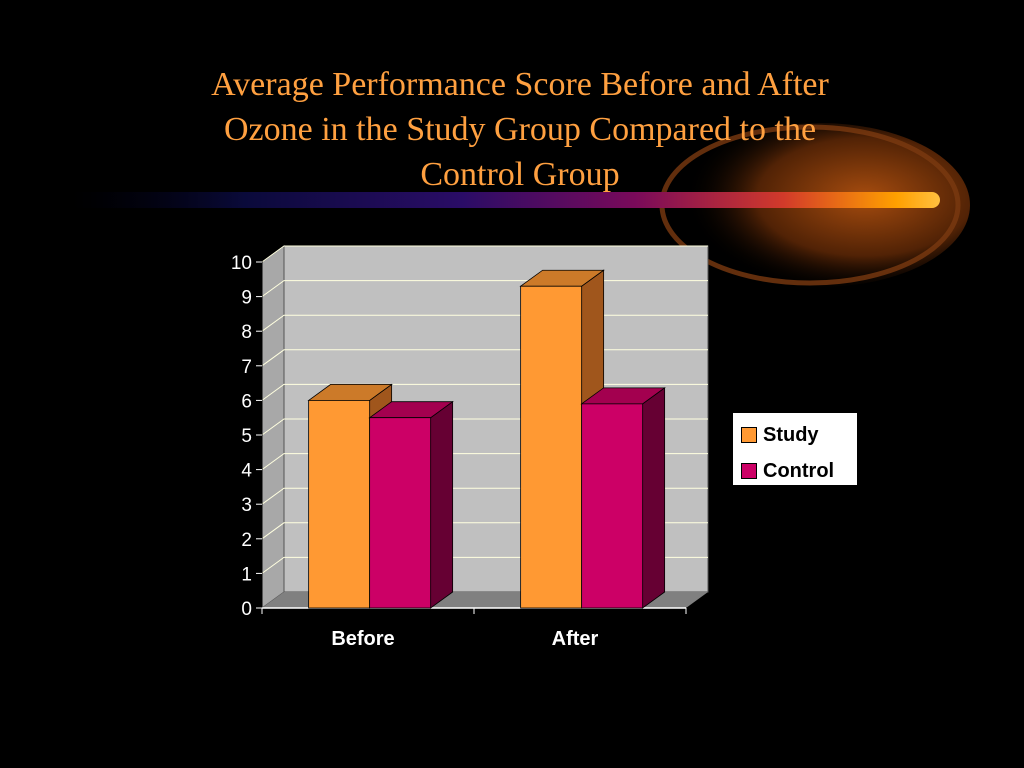  I want to click on y-tick-label: 0, so click(246, 609).